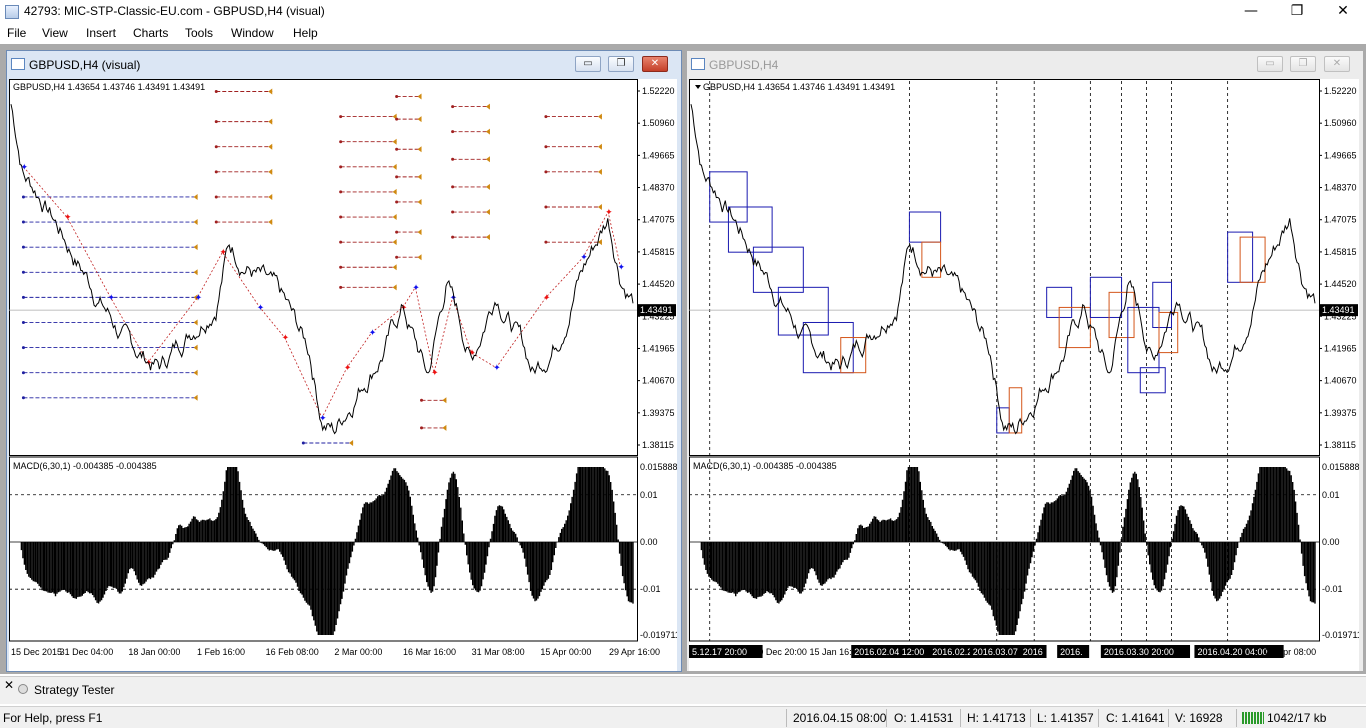  I want to click on chart-window-titlebar: GBPUSD,H4 ▭ ❐ ✕, so click(1025, 64).